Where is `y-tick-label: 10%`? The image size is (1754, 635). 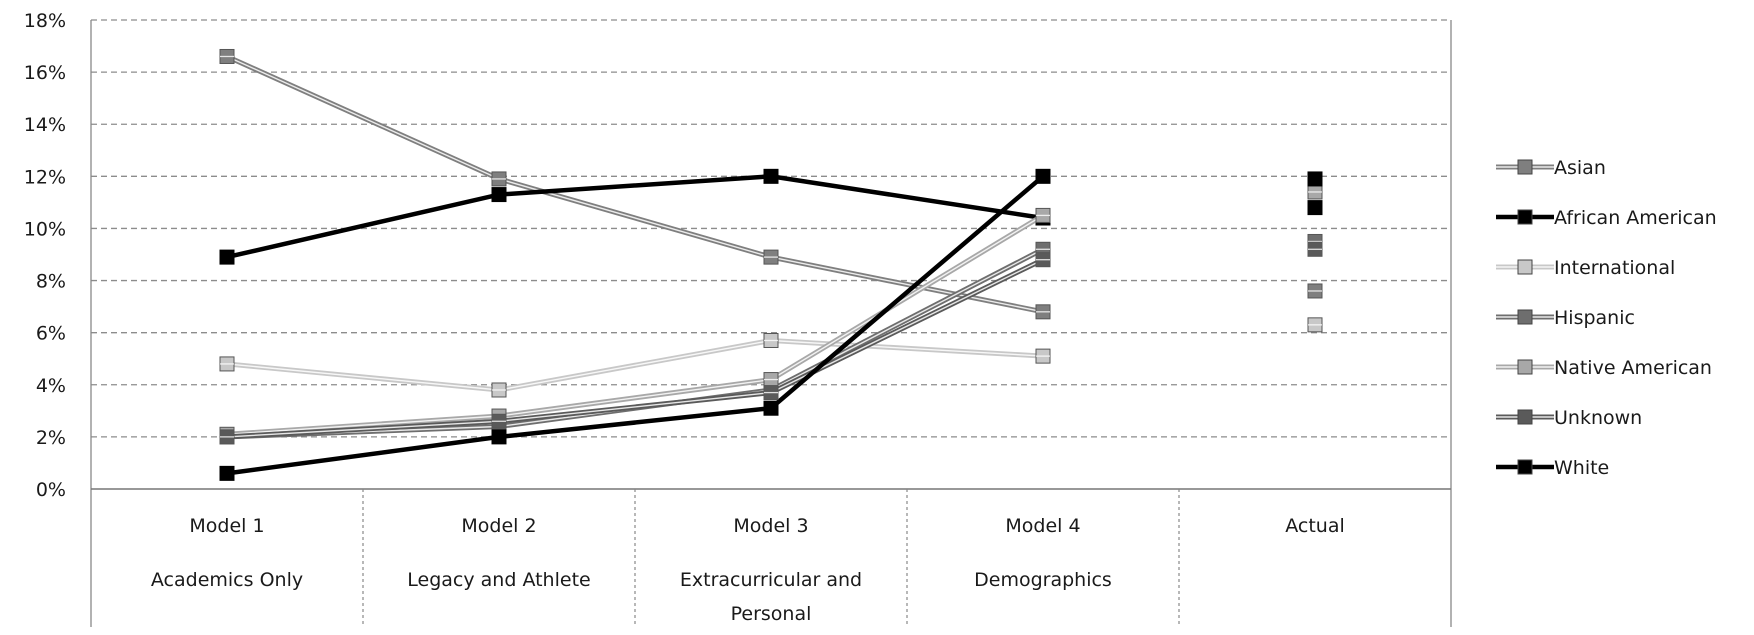 y-tick-label: 10% is located at coordinates (45, 229).